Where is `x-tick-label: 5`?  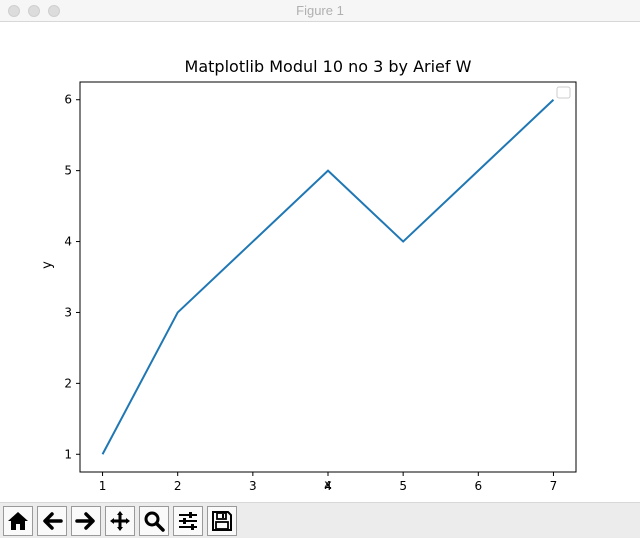
x-tick-label: 5 is located at coordinates (403, 486).